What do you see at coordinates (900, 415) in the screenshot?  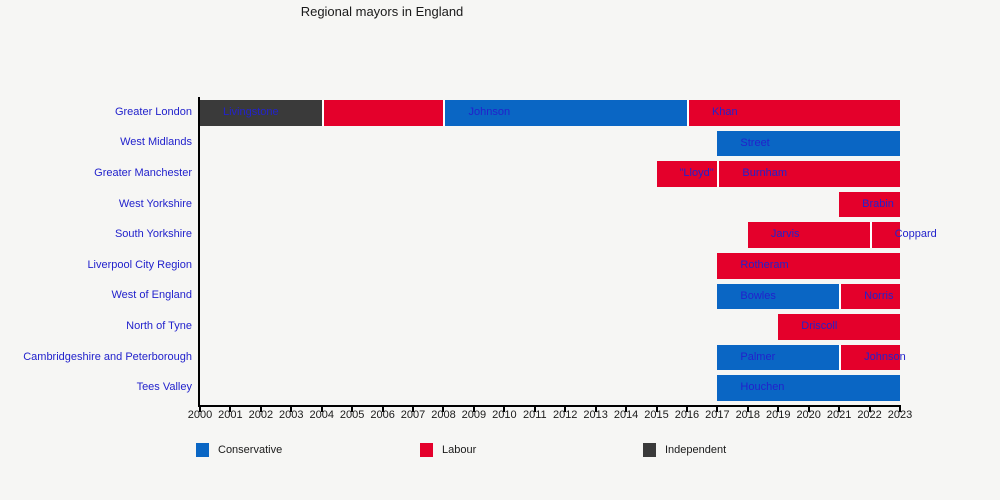 I see `x-tick-label: 2023` at bounding box center [900, 415].